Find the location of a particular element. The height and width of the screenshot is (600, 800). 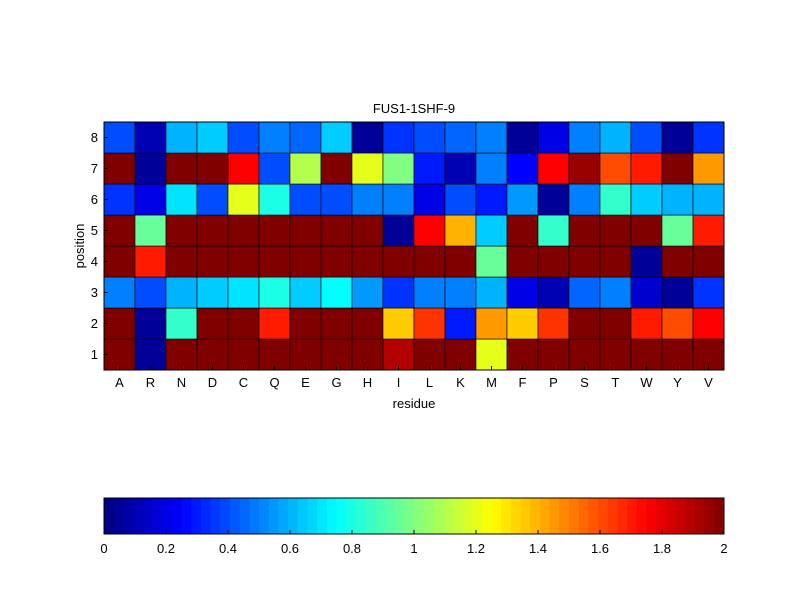

colorbar-tick-label: 2 is located at coordinates (723, 548).